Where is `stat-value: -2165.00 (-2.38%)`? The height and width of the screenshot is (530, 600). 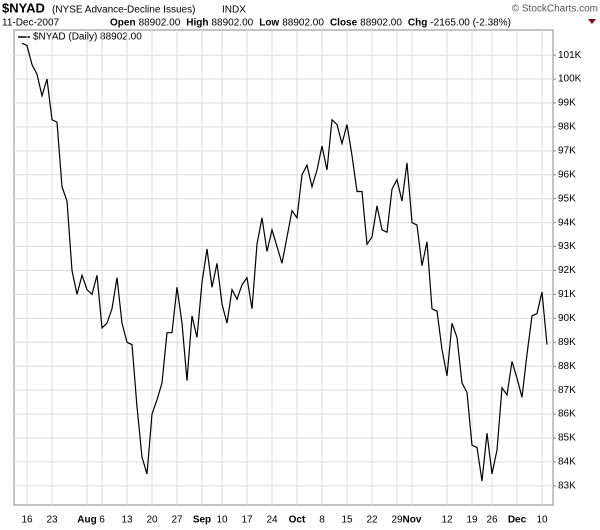
stat-value: -2165.00 (-2.38%) is located at coordinates (470, 23).